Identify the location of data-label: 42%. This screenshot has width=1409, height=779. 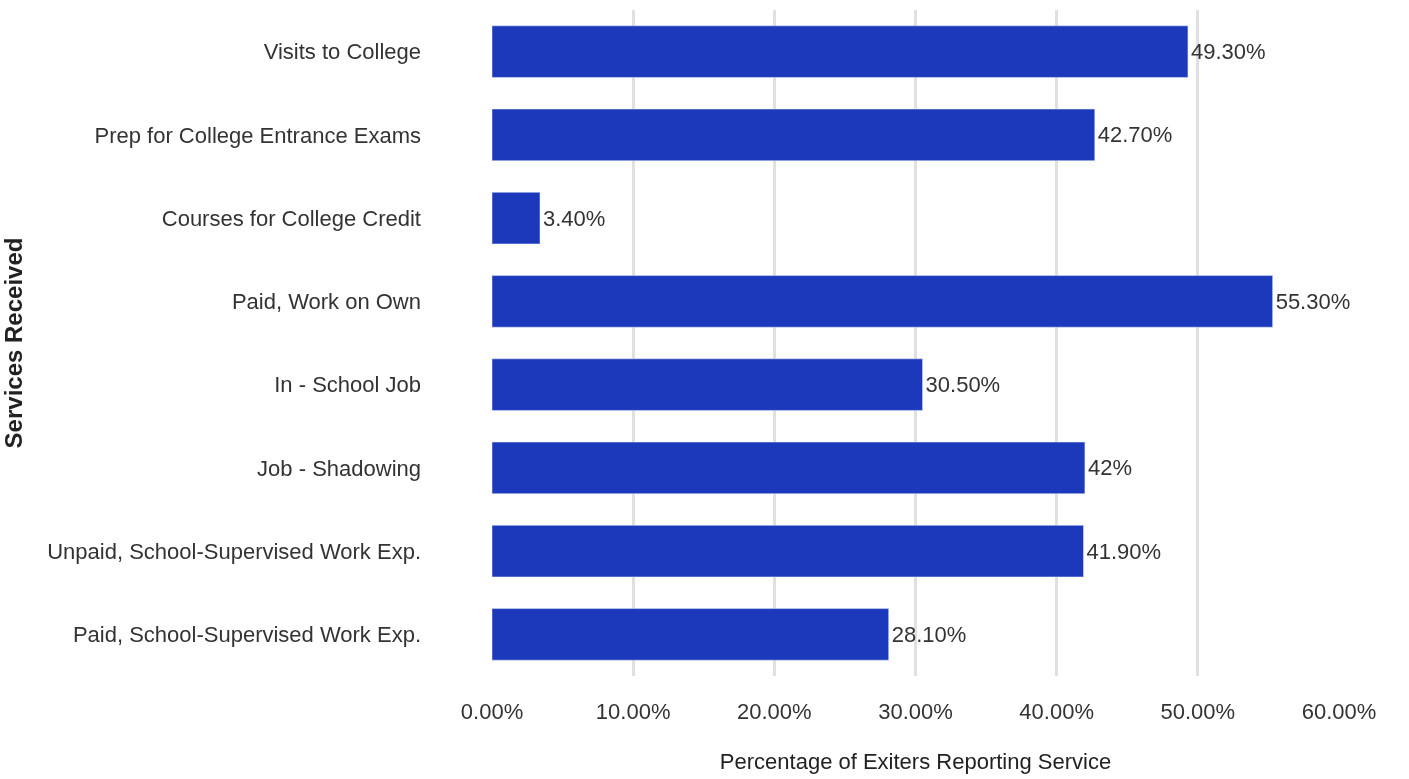
(1109, 468).